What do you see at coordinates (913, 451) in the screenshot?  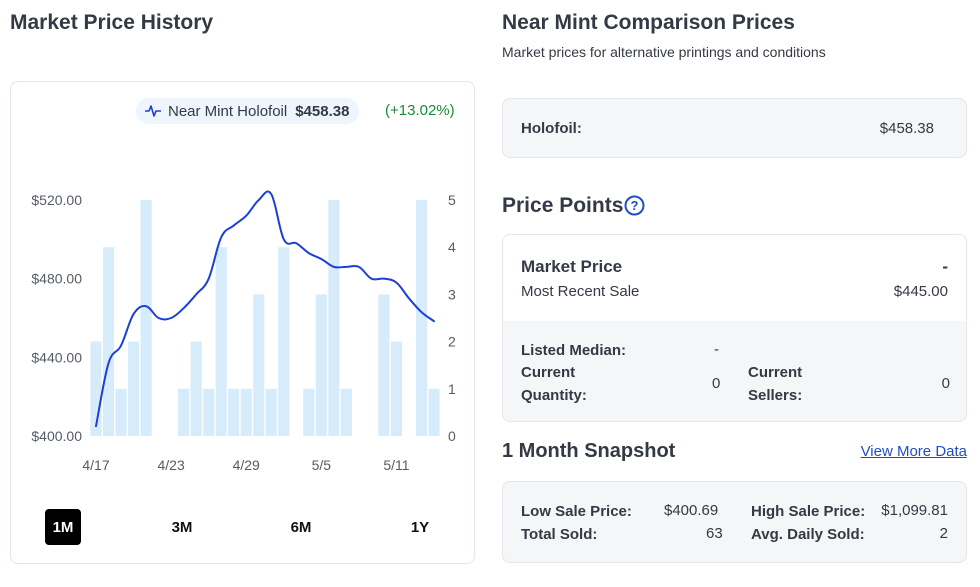 I see `view-more-data-link: View More Data` at bounding box center [913, 451].